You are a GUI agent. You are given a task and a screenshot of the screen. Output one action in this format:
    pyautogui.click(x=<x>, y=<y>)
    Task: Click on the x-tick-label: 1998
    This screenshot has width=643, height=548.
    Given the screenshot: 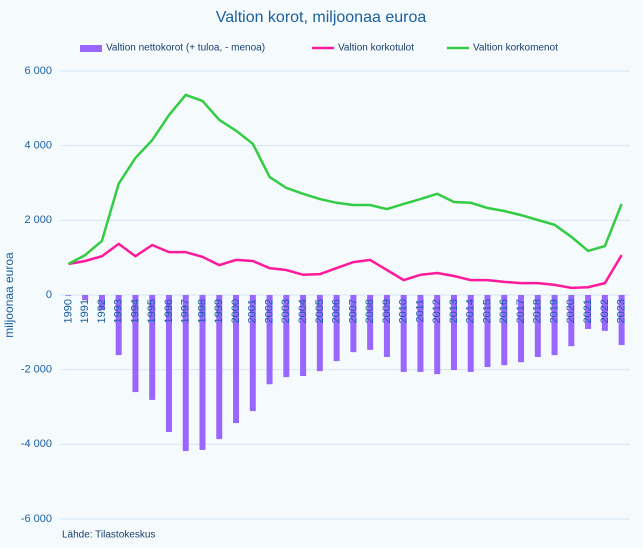 What is the action you would take?
    pyautogui.click(x=202, y=311)
    